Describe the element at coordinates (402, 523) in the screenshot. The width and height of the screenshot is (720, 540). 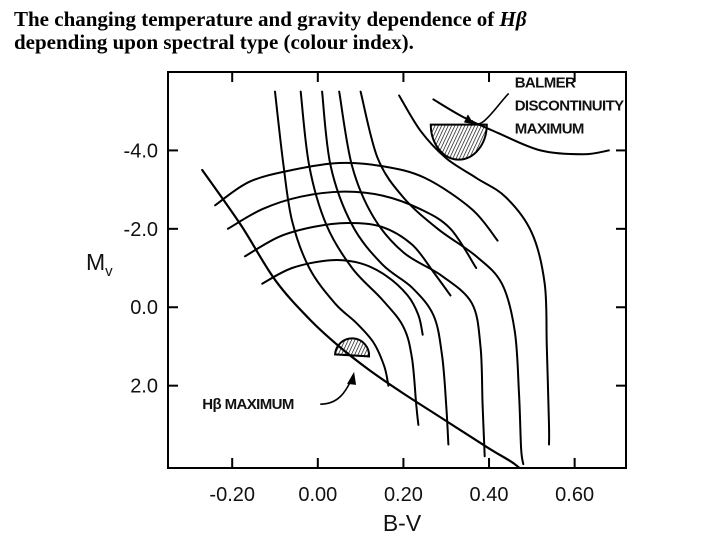
I see `x-axis-label: B-V` at that location.